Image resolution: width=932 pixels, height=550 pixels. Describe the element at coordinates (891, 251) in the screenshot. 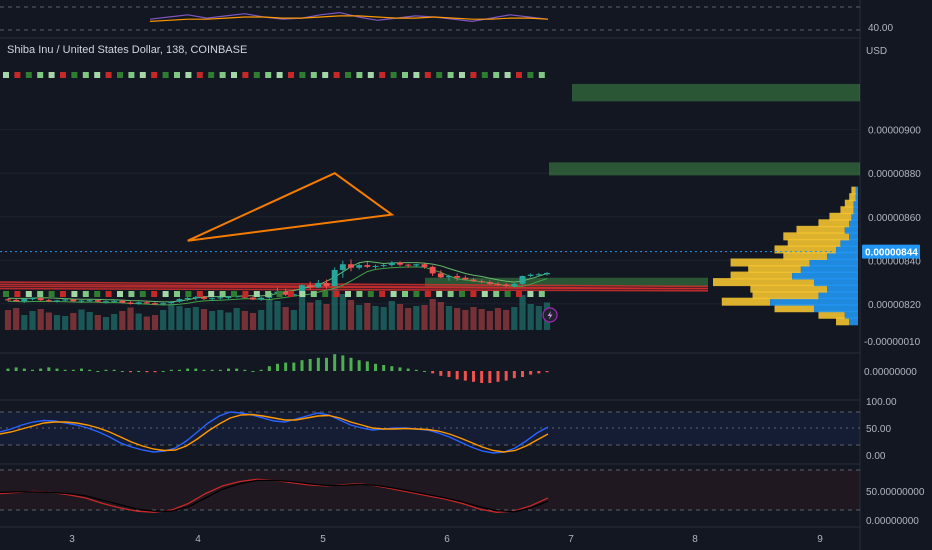

I see `last-price-tag` at that location.